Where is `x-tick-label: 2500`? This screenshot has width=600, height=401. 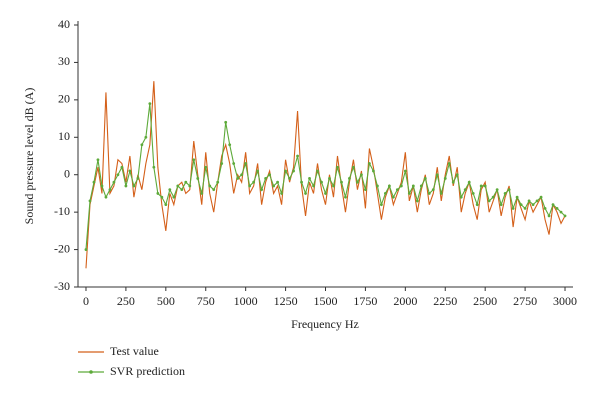 x-tick-label: 2500 is located at coordinates (485, 301).